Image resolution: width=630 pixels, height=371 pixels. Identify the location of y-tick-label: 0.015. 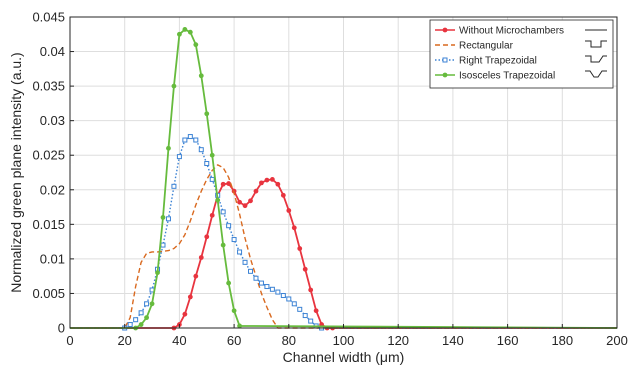
(48, 224).